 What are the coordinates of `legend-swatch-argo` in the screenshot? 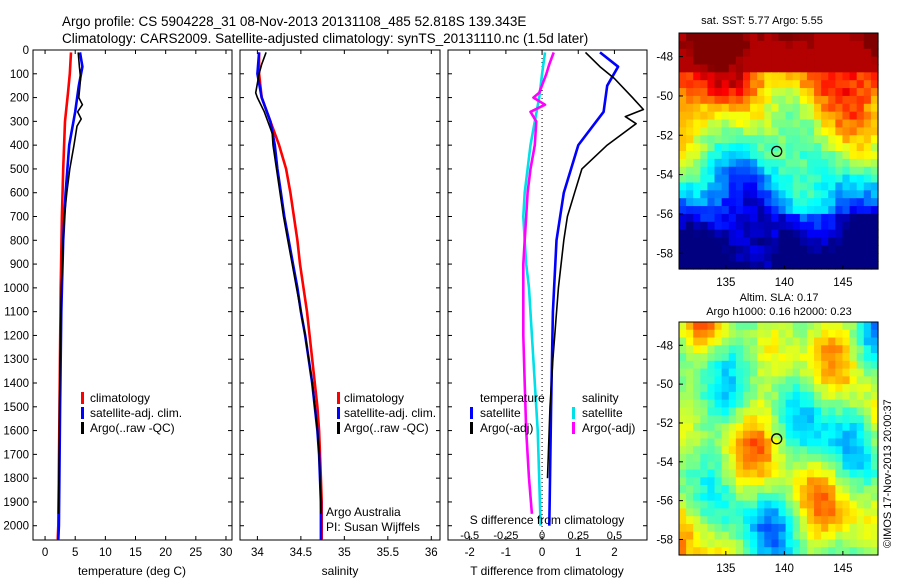 It's located at (82, 428).